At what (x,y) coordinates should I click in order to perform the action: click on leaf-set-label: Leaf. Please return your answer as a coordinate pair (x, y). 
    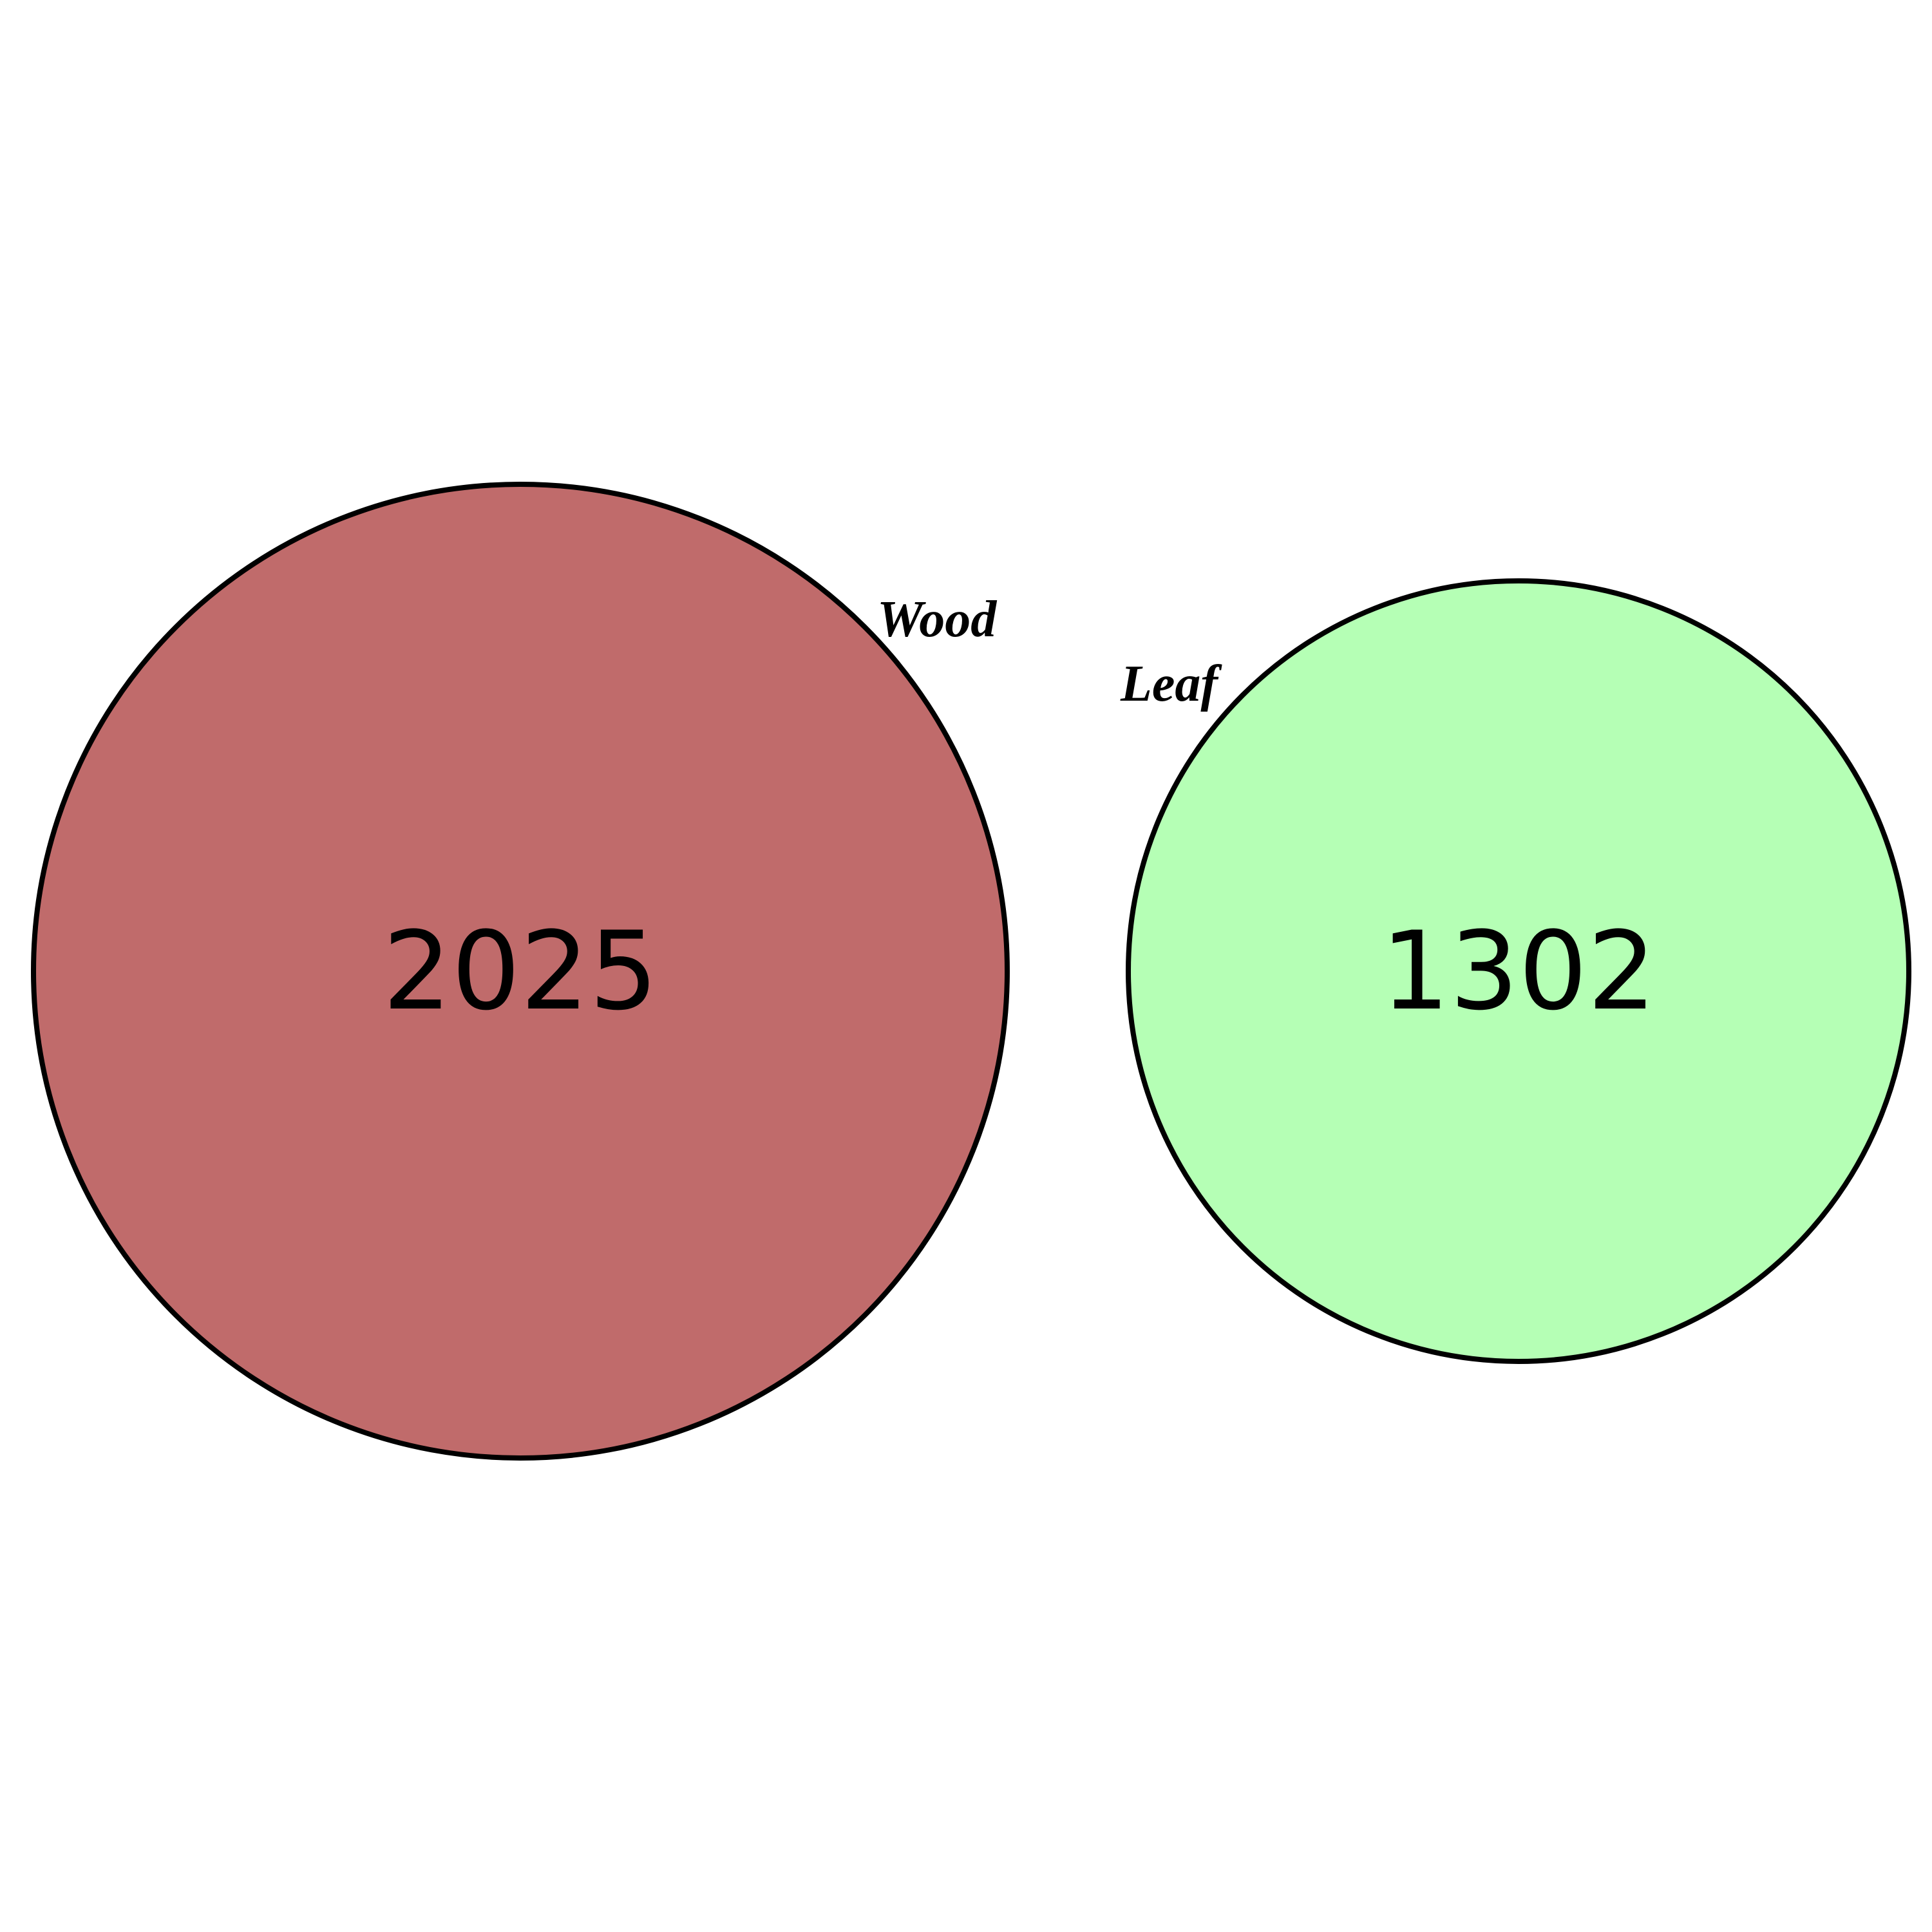
    Looking at the image, I should click on (1171, 684).